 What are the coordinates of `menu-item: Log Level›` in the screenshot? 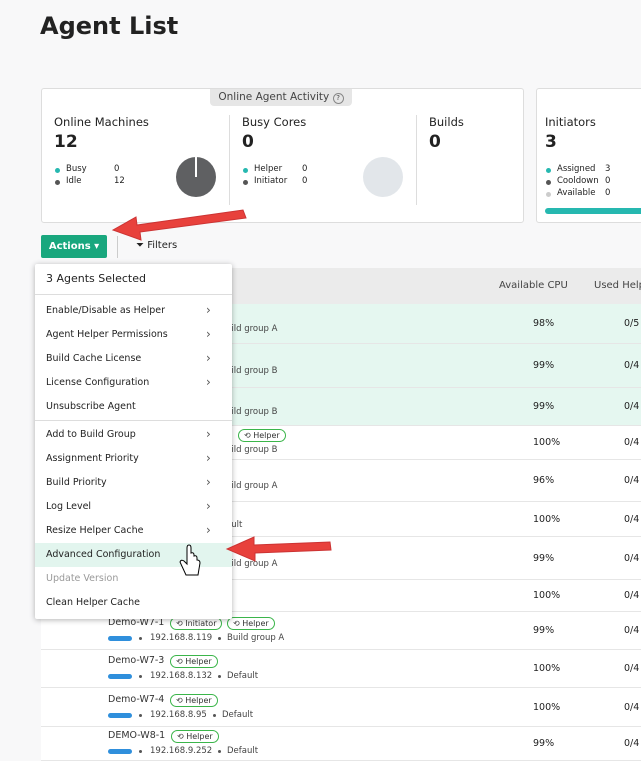 It's located at (133, 507).